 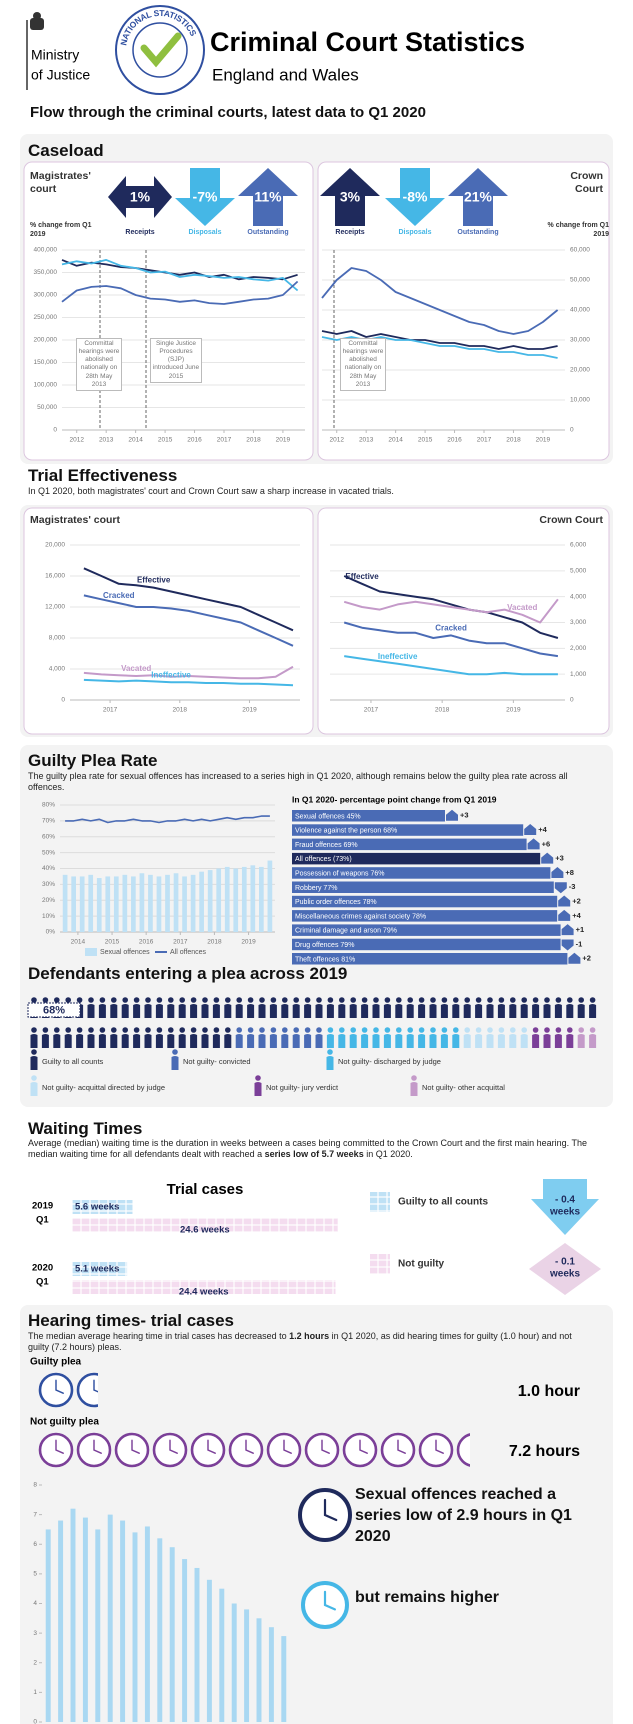 What do you see at coordinates (346, 930) in the screenshot?
I see `bar-label: Criminal damage and arson 79%` at bounding box center [346, 930].